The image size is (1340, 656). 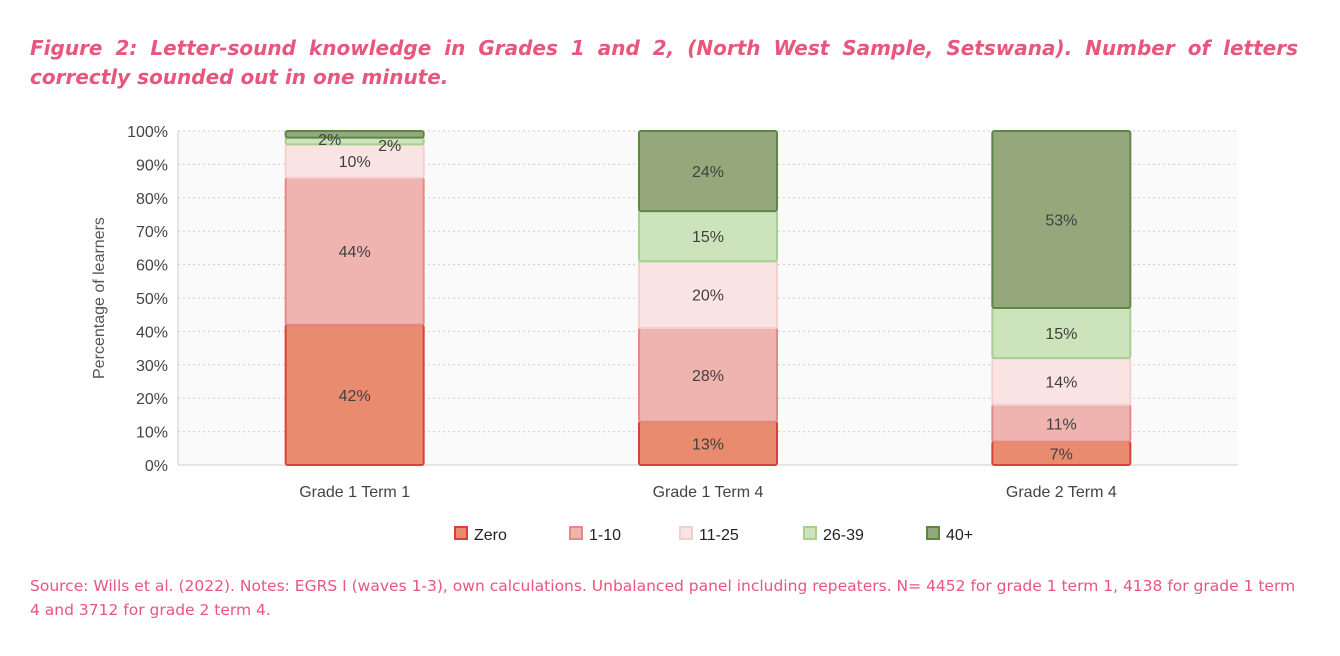 What do you see at coordinates (152, 366) in the screenshot?
I see `y-tick-label: 30%` at bounding box center [152, 366].